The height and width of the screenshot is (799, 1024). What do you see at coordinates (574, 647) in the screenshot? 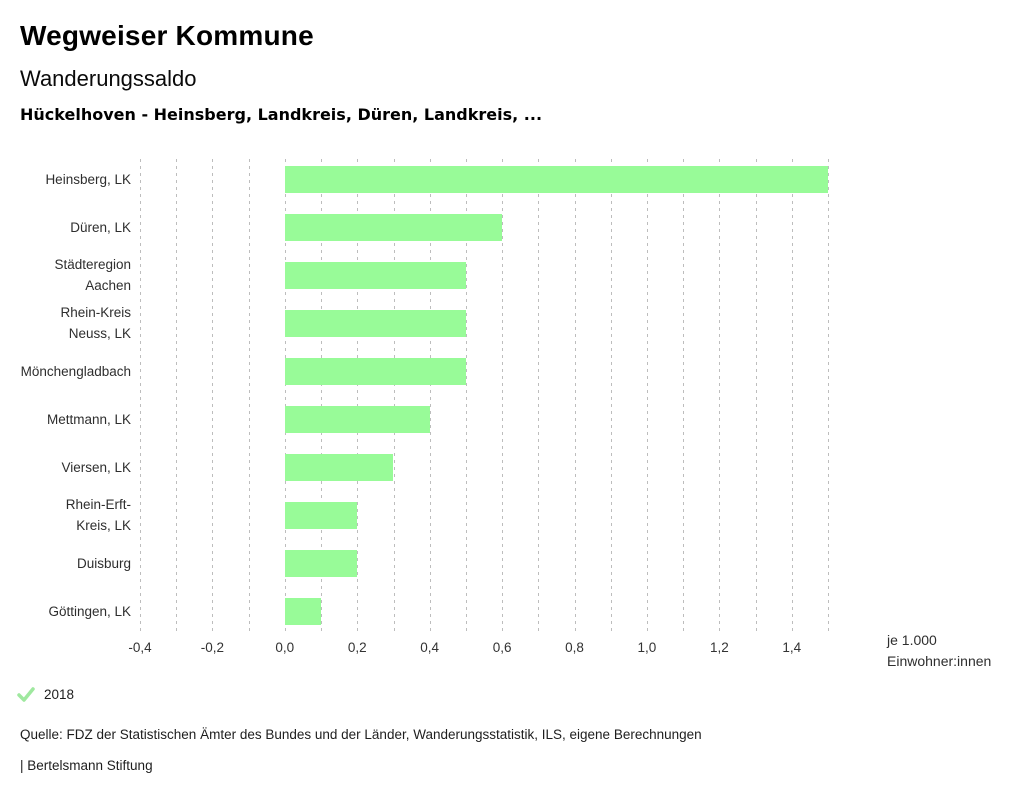
I see `x-tick-label: 0,8` at bounding box center [574, 647].